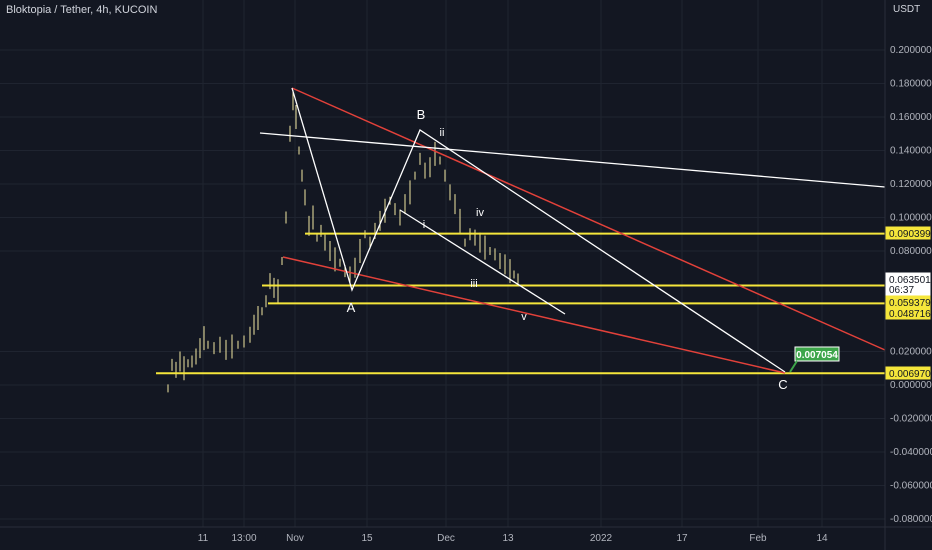 Image resolution: width=932 pixels, height=550 pixels. Describe the element at coordinates (911, 218) in the screenshot. I see `y-tick-label: 0.100000` at that location.